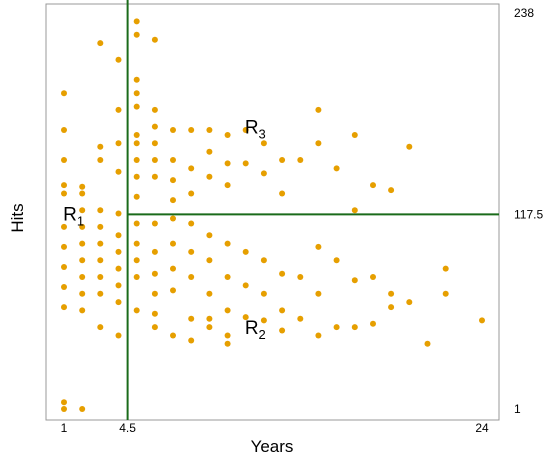  What do you see at coordinates (127, 428) in the screenshot?
I see `x-tick-label: 4.5` at bounding box center [127, 428].